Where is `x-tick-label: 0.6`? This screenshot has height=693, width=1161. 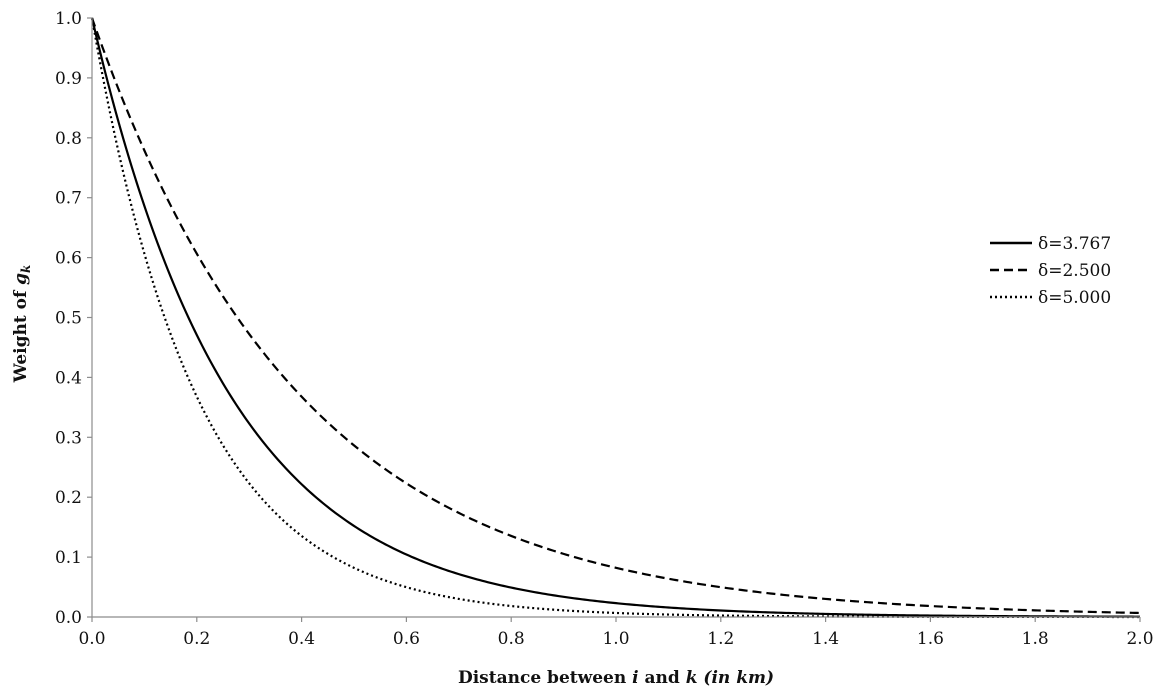
x-tick-label: 0.6 is located at coordinates (406, 639).